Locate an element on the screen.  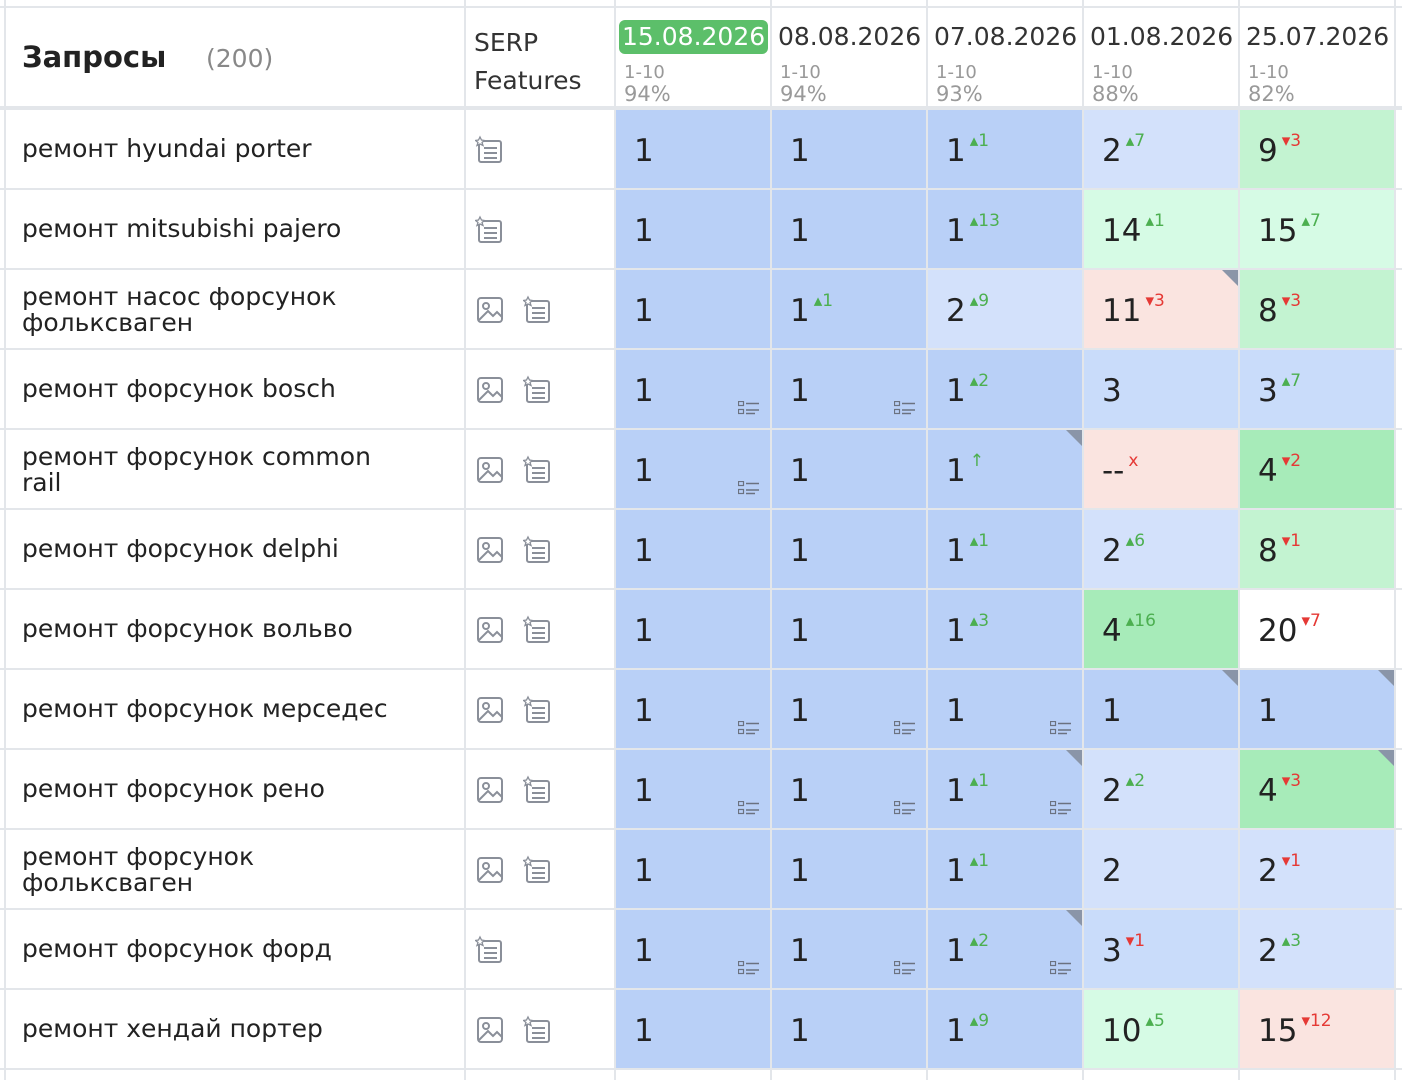
position-cell: 15 ▾12 is located at coordinates (1317, 1029).